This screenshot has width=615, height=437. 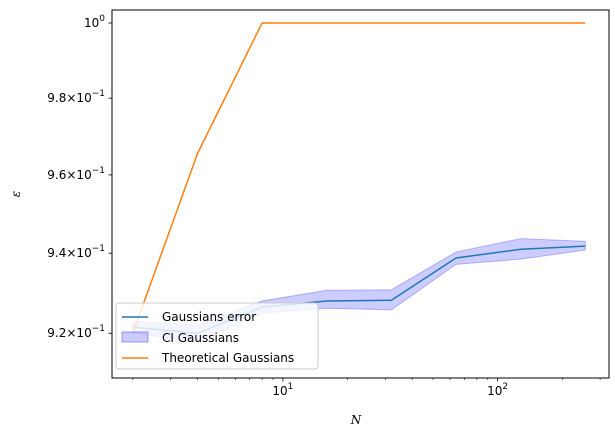 What do you see at coordinates (209, 317) in the screenshot?
I see `legend-label-gaussians-error: Gaussians error` at bounding box center [209, 317].